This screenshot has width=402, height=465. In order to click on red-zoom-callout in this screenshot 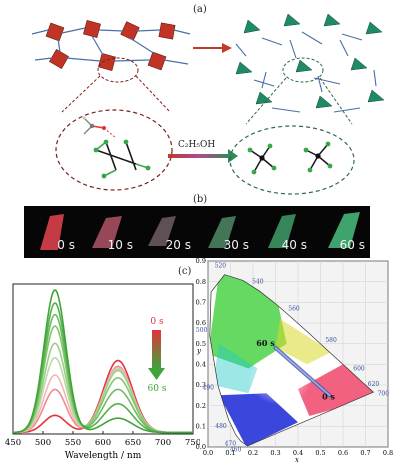, I will do `click(114, 124)`.